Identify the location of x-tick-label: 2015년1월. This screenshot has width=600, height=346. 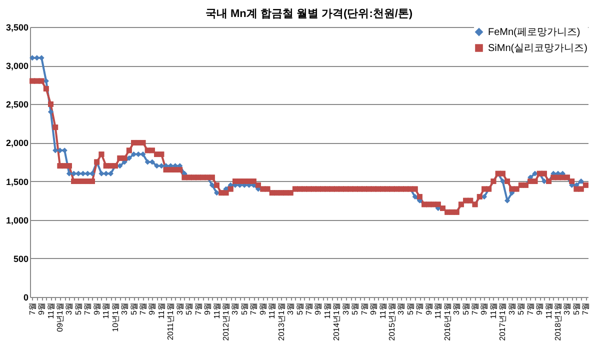
(392, 321).